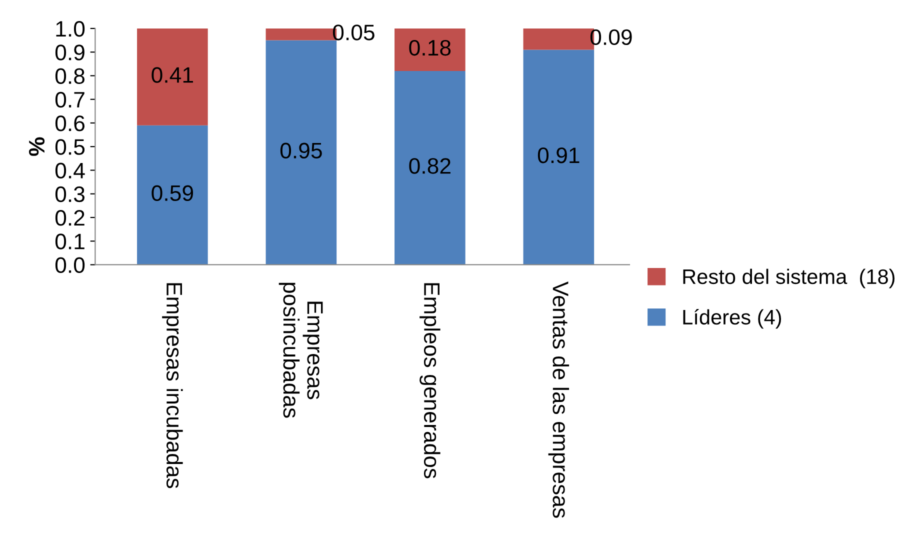 This screenshot has height=537, width=898. I want to click on data-label: 0.91, so click(559, 155).